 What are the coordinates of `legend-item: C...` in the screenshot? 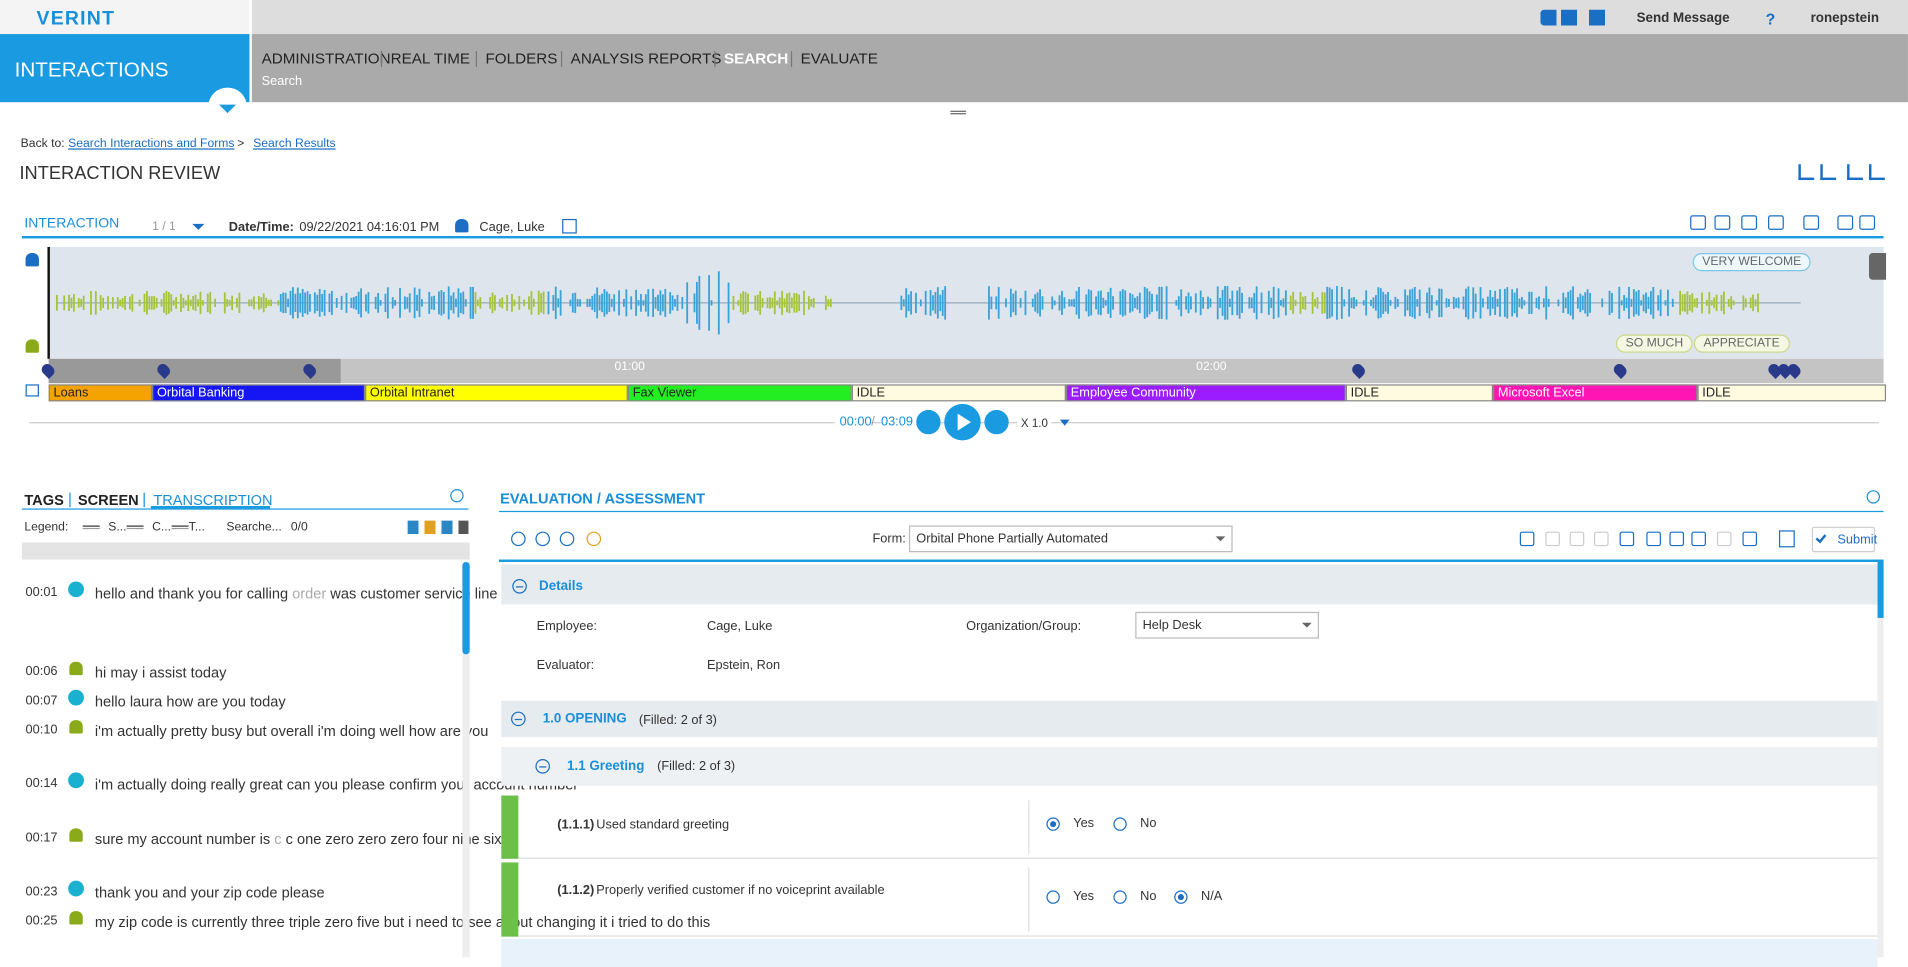 It's located at (162, 527).